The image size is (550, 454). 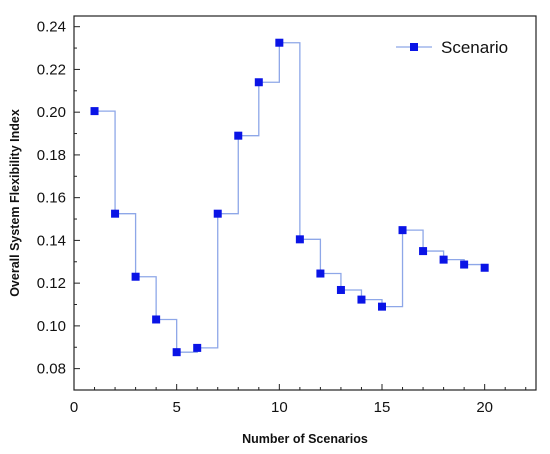 I want to click on x-tick-label: 15, so click(x=382, y=407).